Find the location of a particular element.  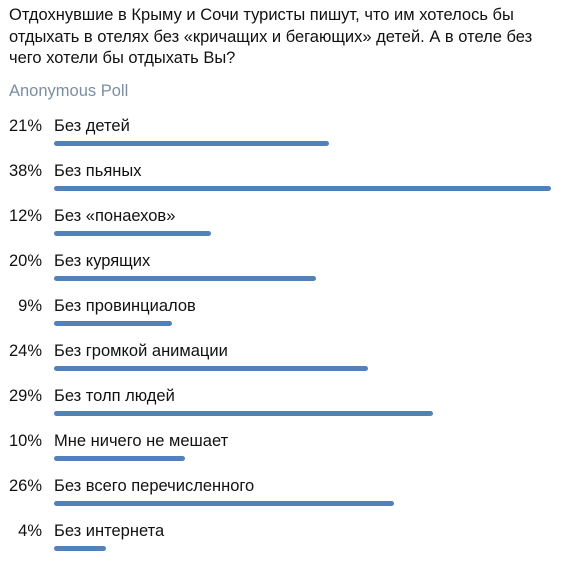

poll-option-label: Без «понаехов» is located at coordinates (115, 216).